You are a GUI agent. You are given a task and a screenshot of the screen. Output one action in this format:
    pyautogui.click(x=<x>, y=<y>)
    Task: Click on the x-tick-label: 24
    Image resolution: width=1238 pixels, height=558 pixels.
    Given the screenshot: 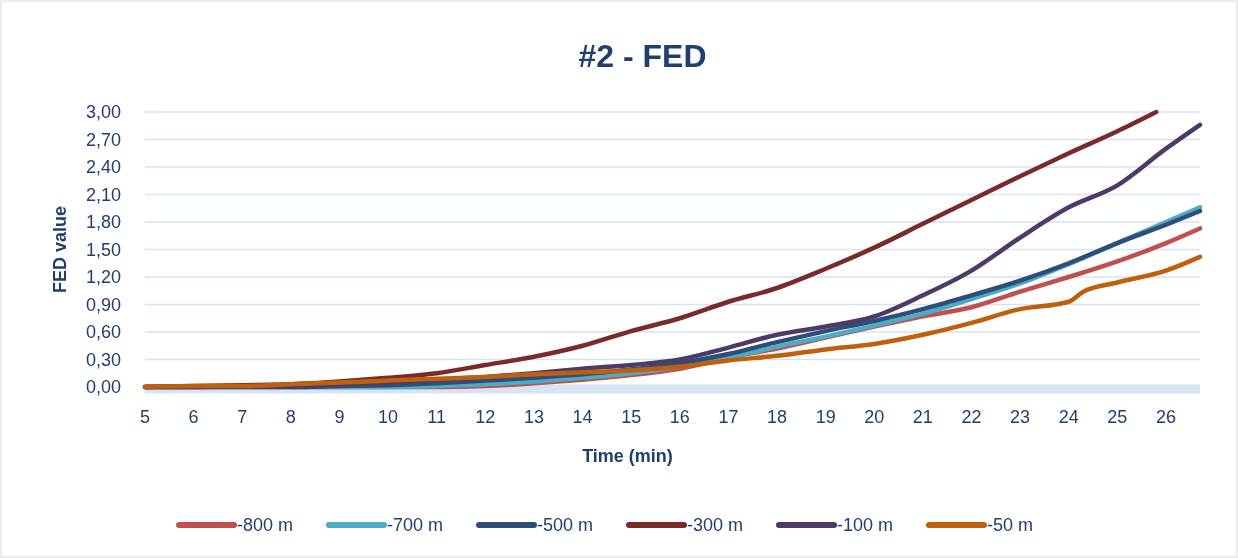 What is the action you would take?
    pyautogui.click(x=1068, y=417)
    